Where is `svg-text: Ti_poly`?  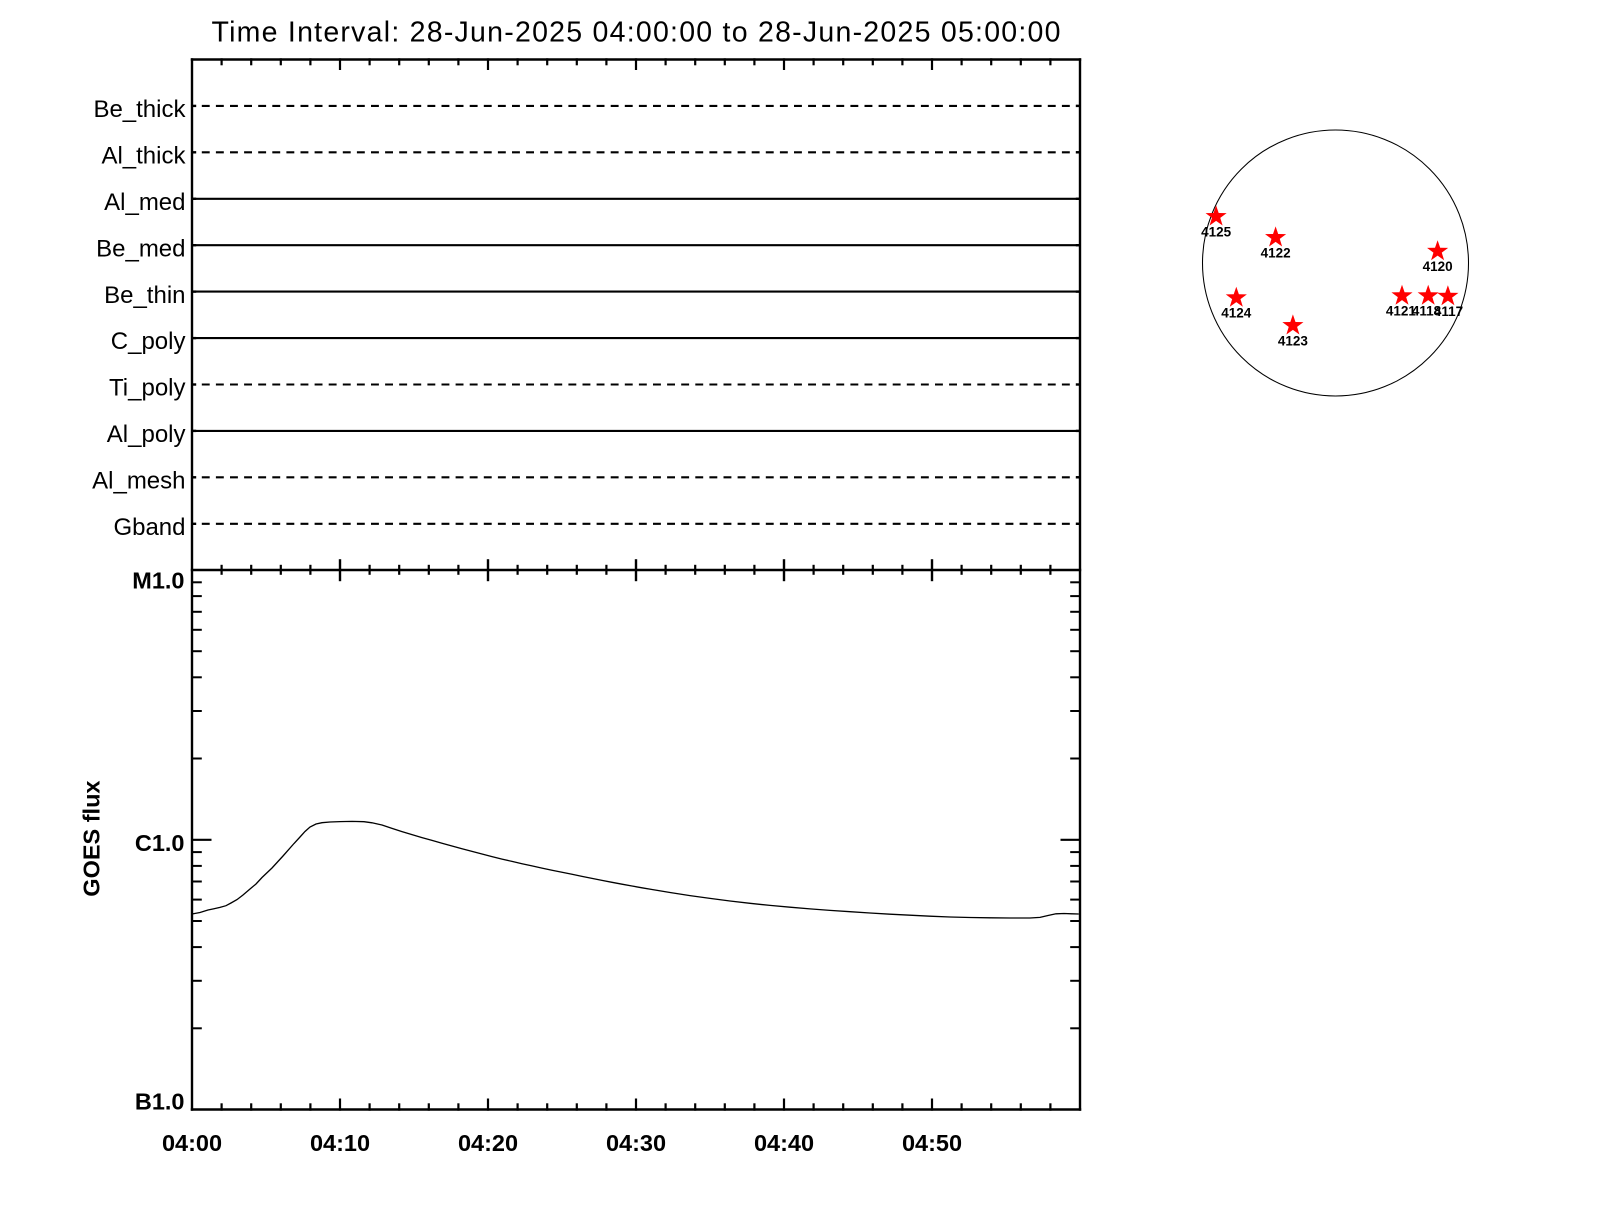
svg-text: Ti_poly is located at coordinates (147, 388).